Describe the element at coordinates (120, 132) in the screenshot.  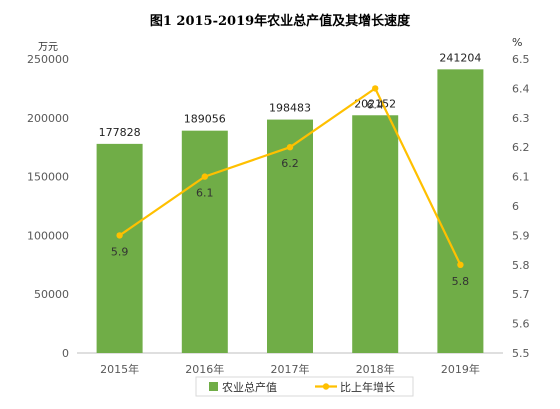
I see `bar-value-label: 177828` at that location.